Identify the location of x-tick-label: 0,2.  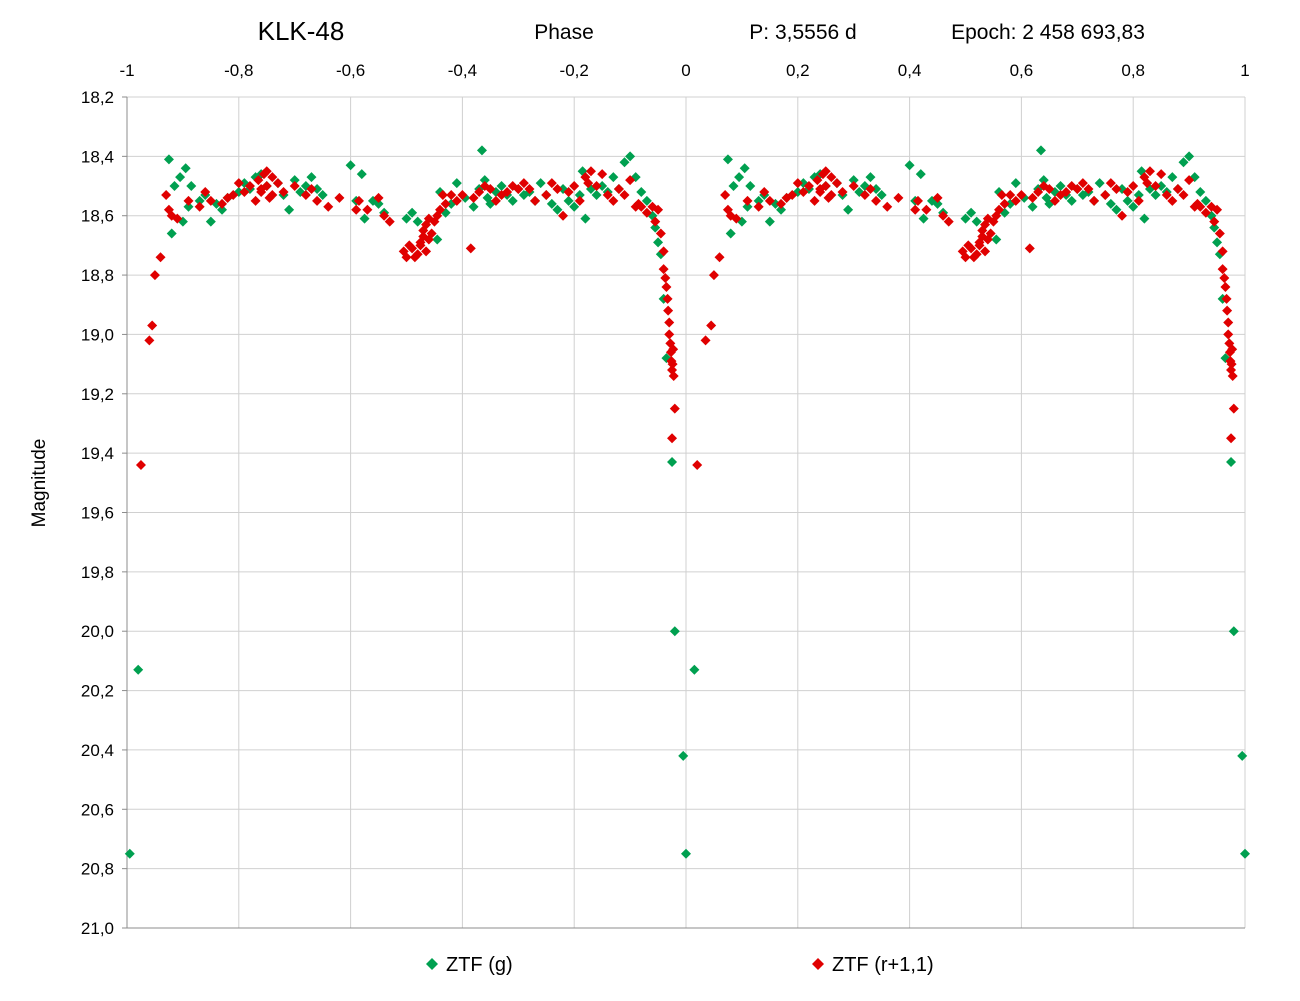
(798, 70).